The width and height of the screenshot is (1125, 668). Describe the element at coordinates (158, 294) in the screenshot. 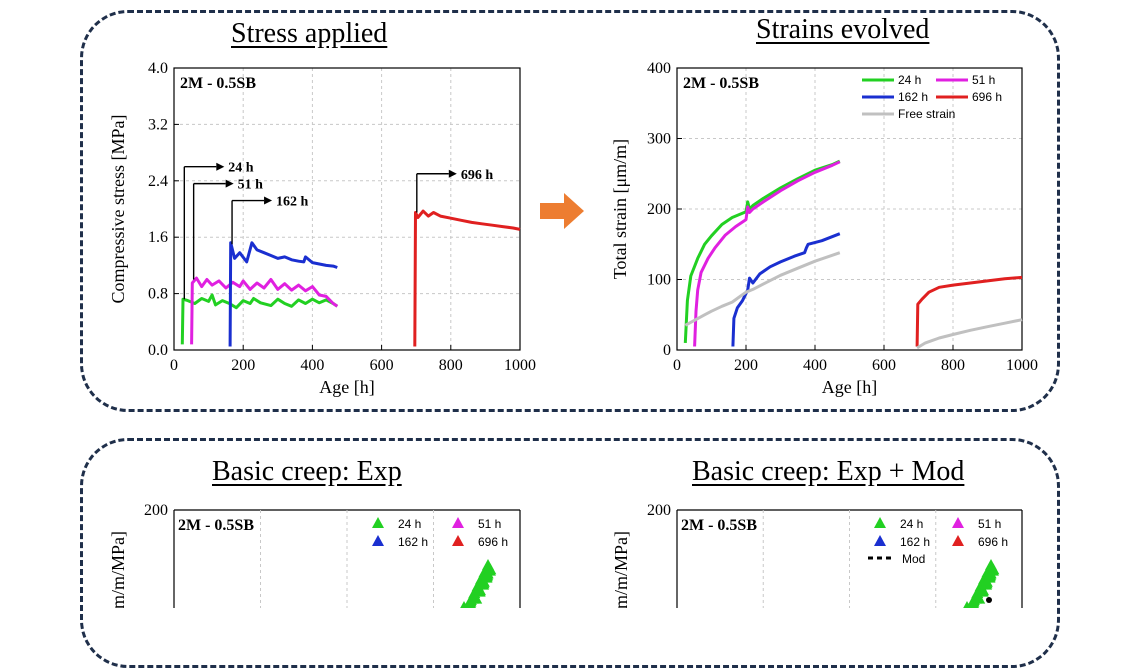

I see `y-tick-label: 0.8` at that location.